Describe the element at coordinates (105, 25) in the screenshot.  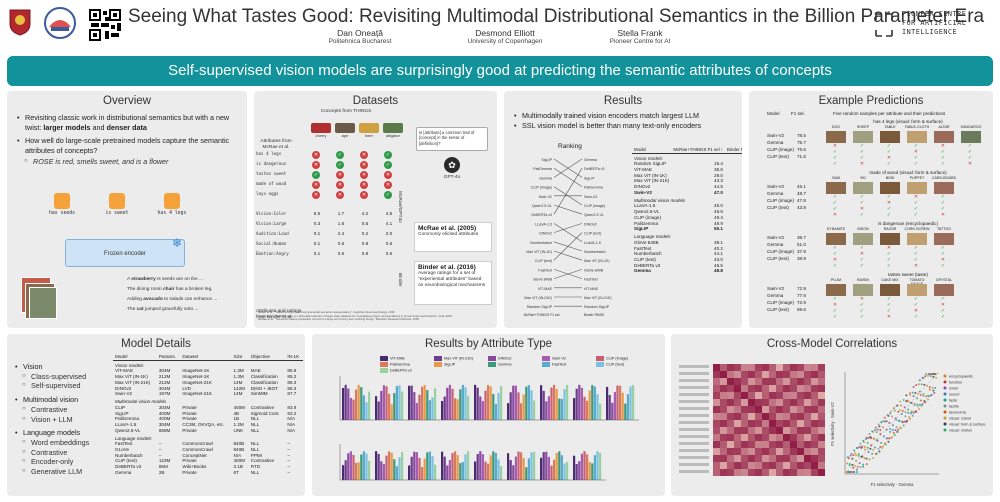
I see `qr-code` at that location.